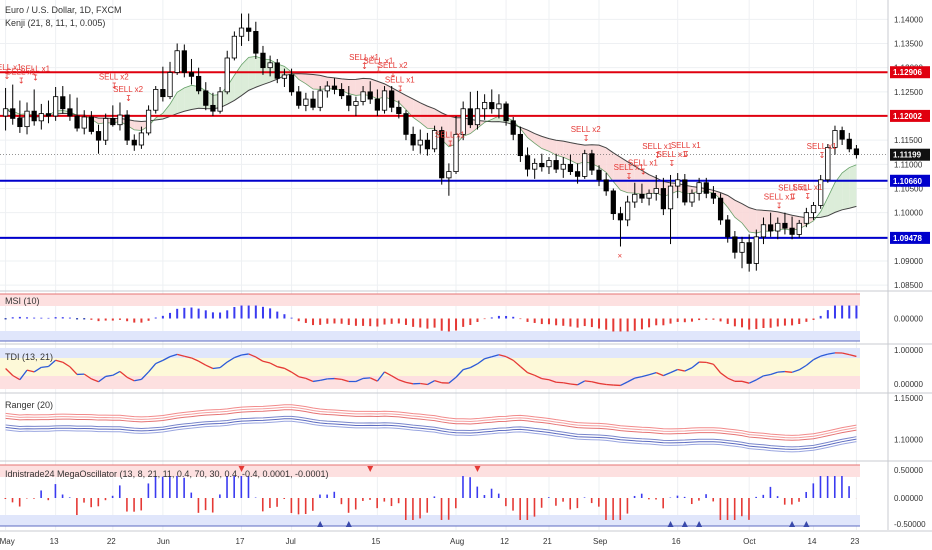 This screenshot has width=932, height=550. I want to click on level-price-tag-label: 1.09478, so click(907, 238).